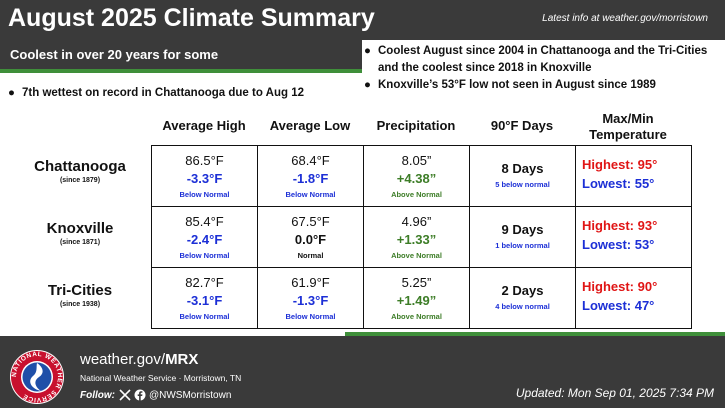 The width and height of the screenshot is (725, 408). I want to click on maxmin-cell: Highest: 93° Lowest: 53°, so click(633, 237).